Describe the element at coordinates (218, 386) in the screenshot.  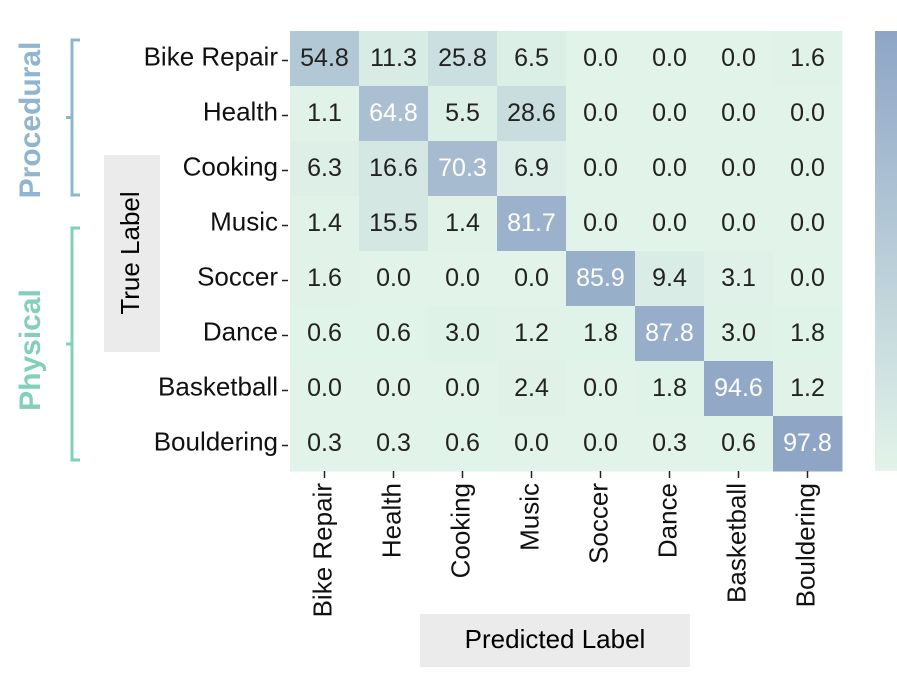
I see `y-tick-label: Basketball` at that location.